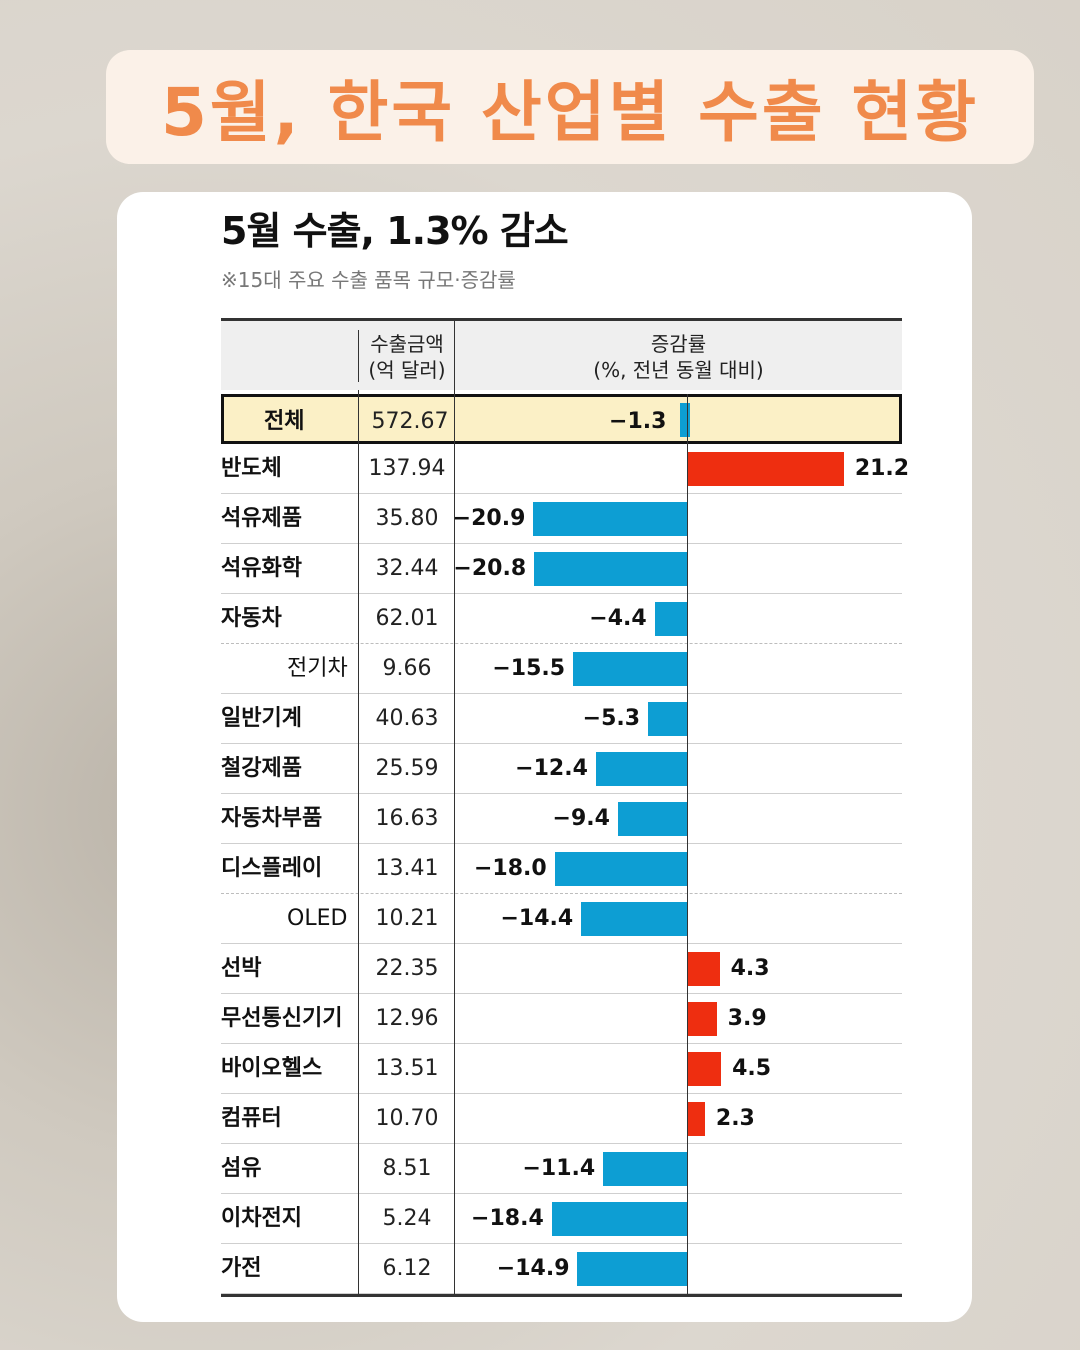 This screenshot has height=1350, width=1080. Describe the element at coordinates (533, 1268) in the screenshot. I see `value-label: −14.9` at that location.